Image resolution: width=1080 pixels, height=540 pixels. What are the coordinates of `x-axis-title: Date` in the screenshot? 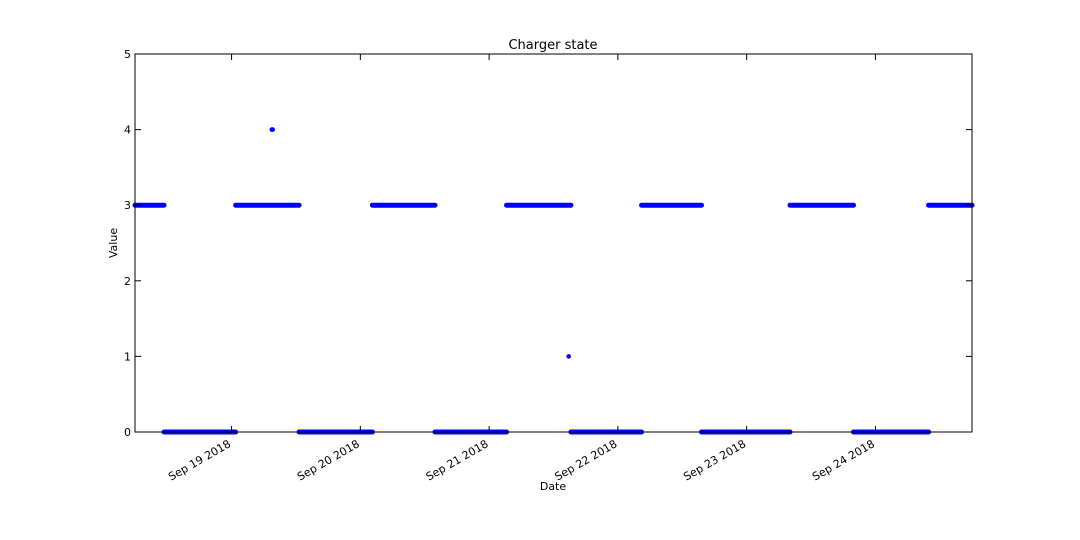 It's located at (553, 486).